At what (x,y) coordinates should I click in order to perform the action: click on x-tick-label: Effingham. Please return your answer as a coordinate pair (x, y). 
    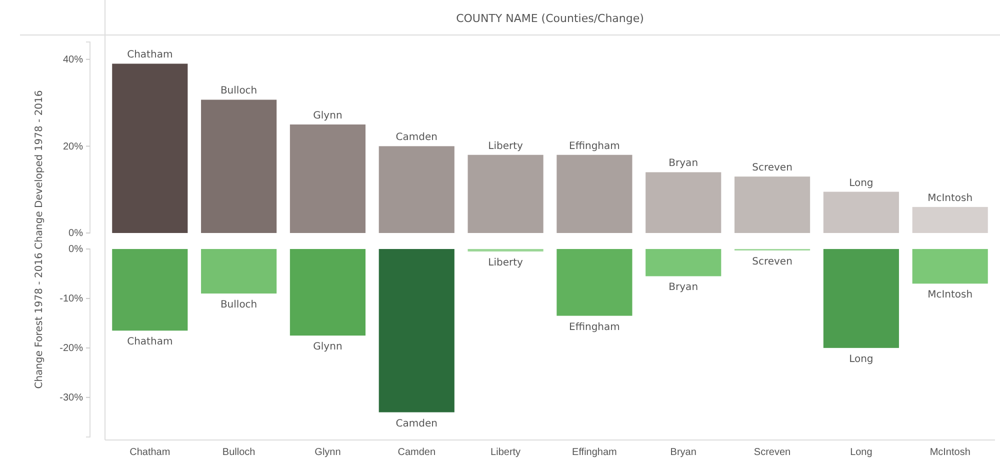
    Looking at the image, I should click on (594, 452).